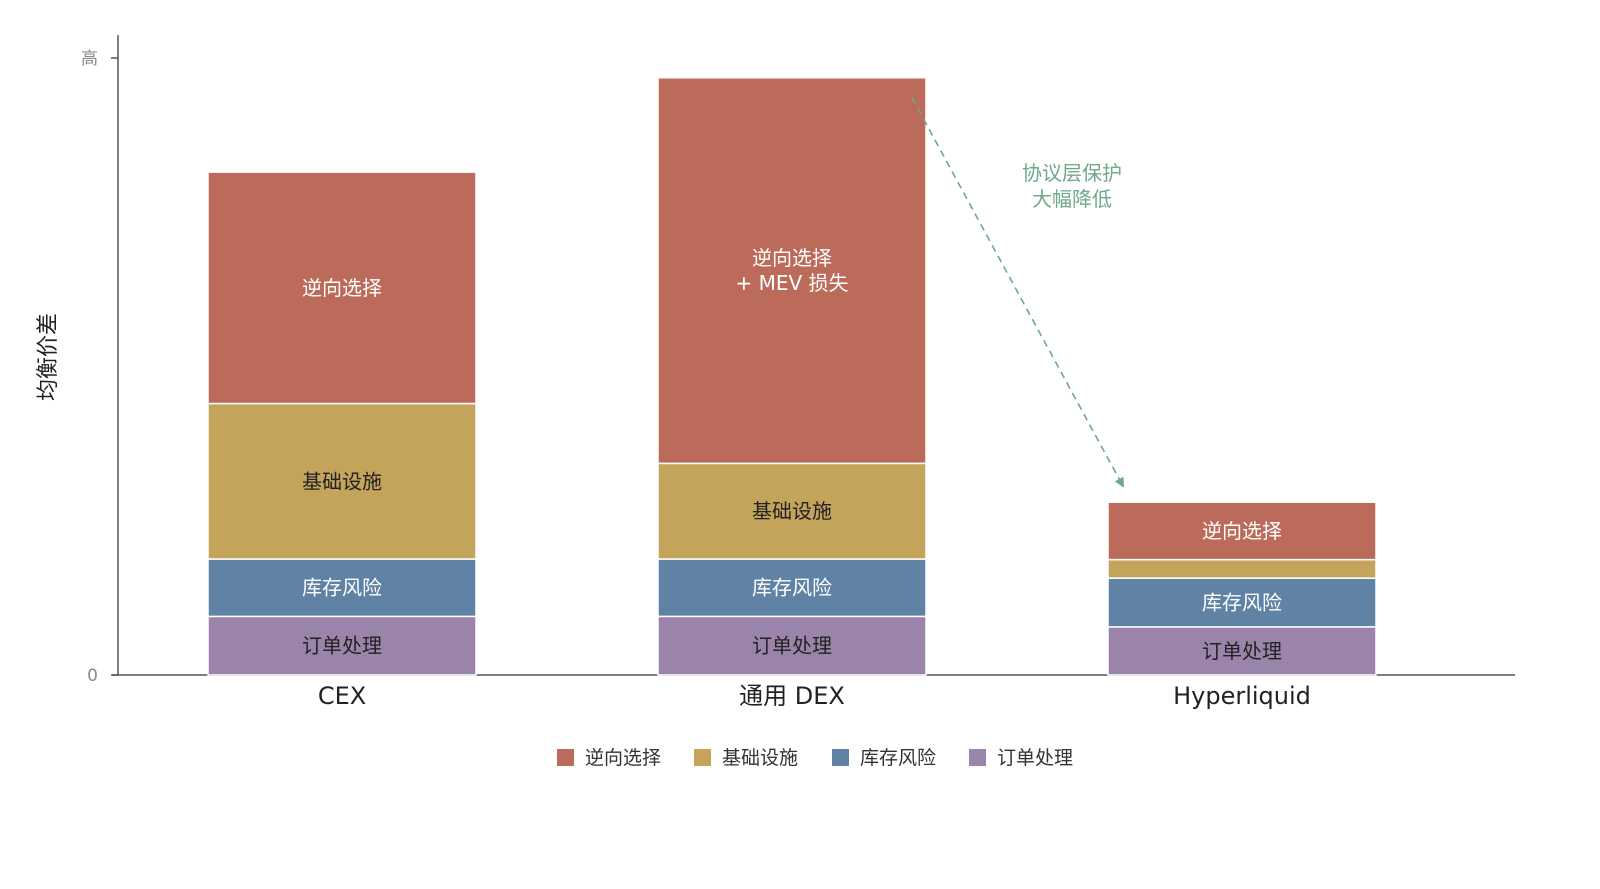 The height and width of the screenshot is (889, 1600). I want to click on legend-item: 基础设施, so click(746, 758).